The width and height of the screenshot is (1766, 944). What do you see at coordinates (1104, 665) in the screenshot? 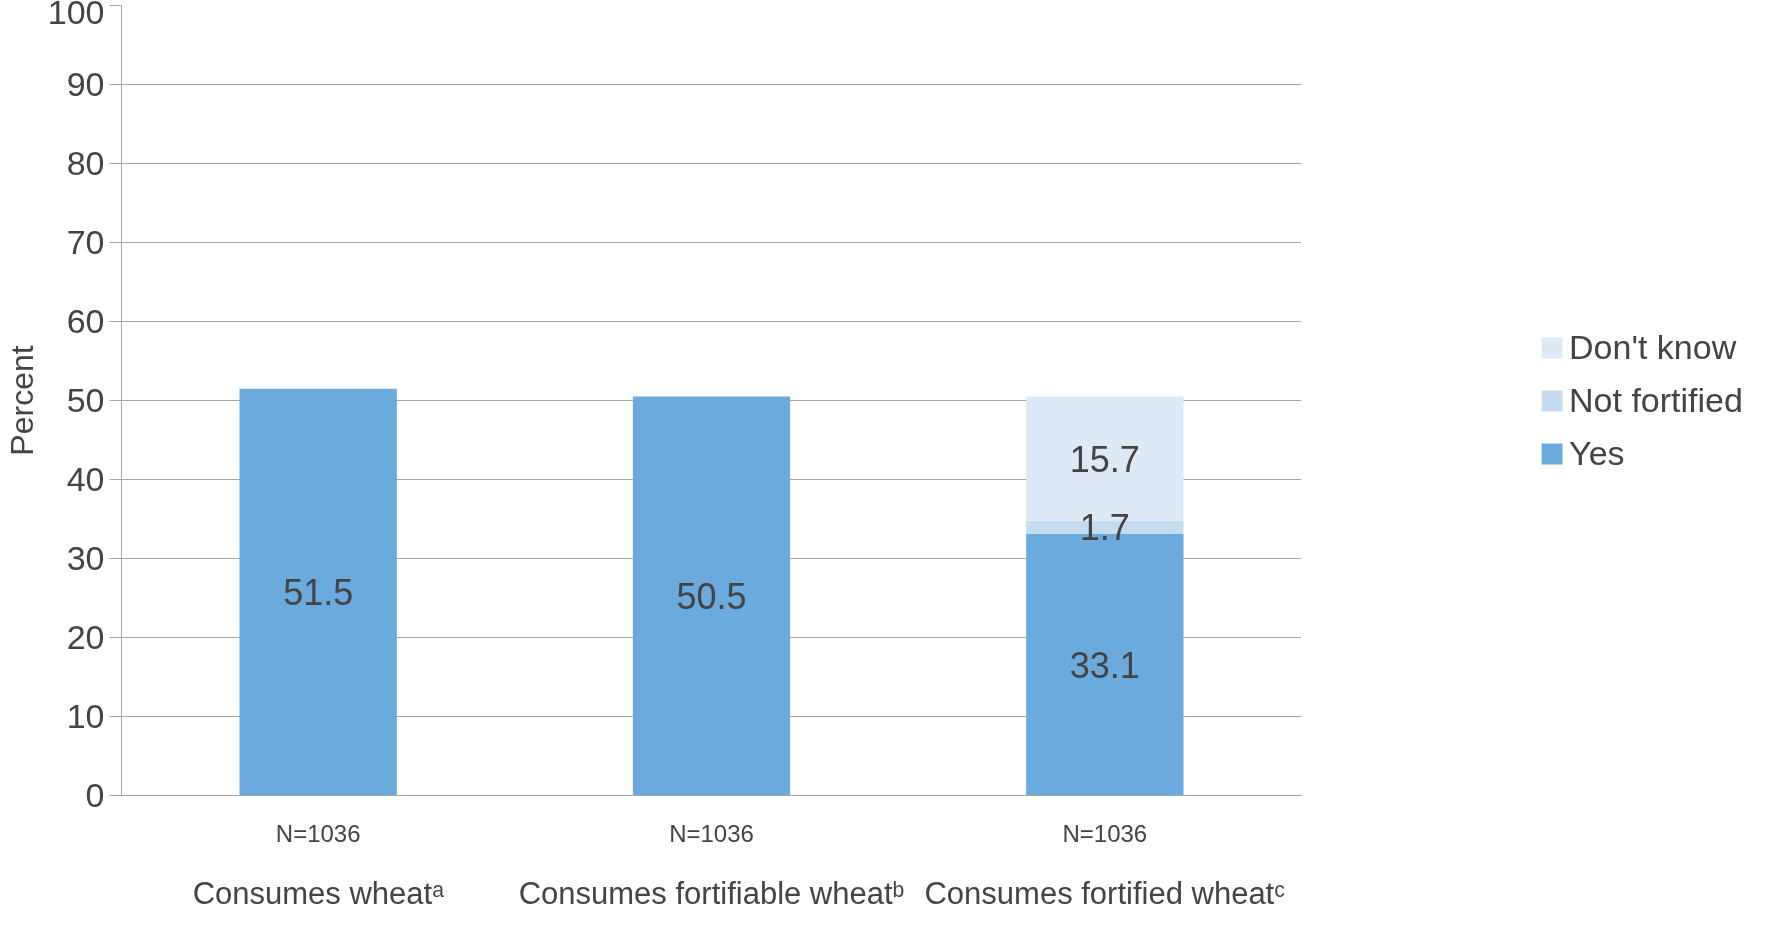
I see `data-label: 33.1` at bounding box center [1104, 665].